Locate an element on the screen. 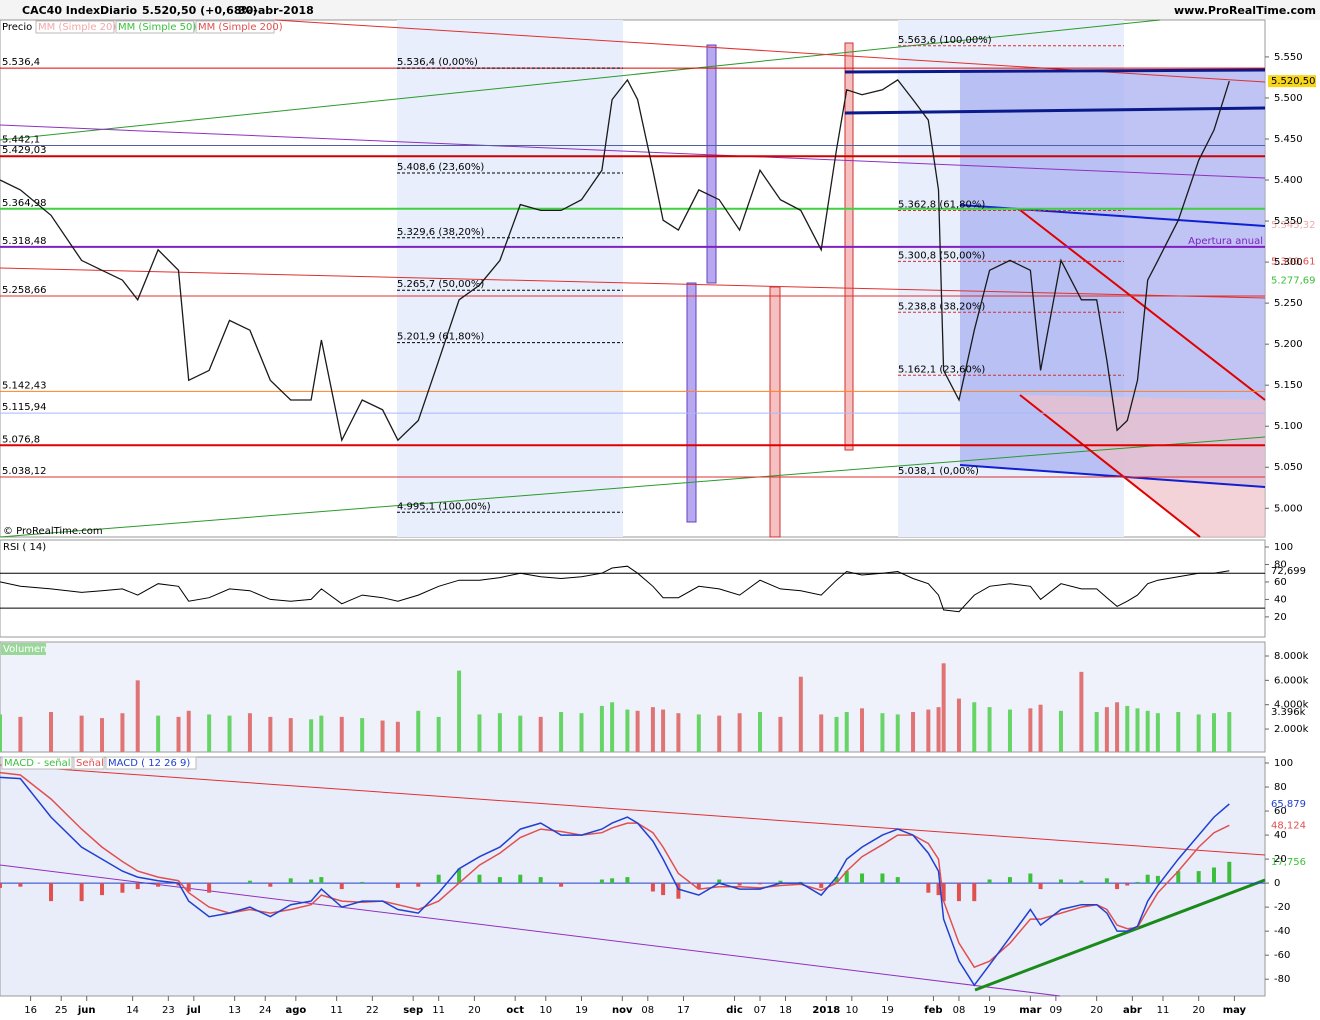  watermark: © ProRealTime.com is located at coordinates (53, 531).